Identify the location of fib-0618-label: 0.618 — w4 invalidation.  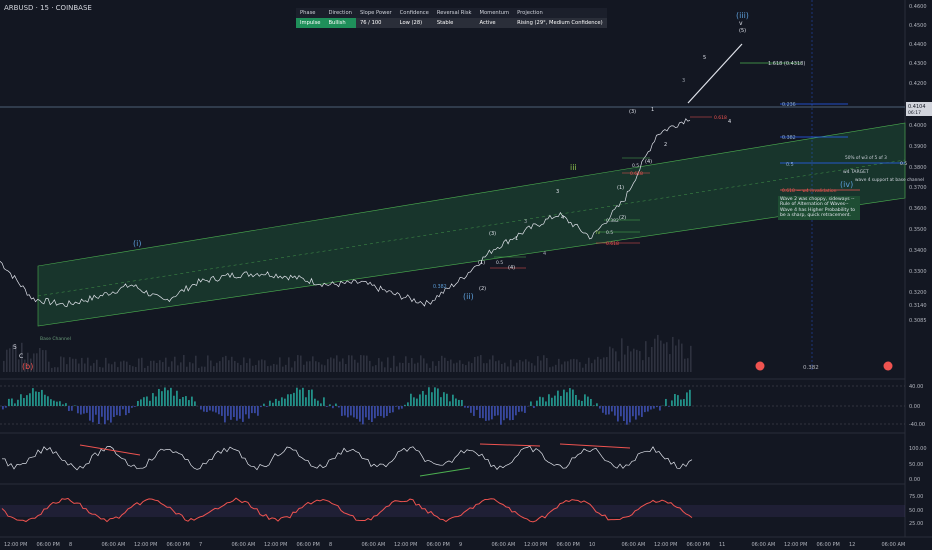
(809, 191).